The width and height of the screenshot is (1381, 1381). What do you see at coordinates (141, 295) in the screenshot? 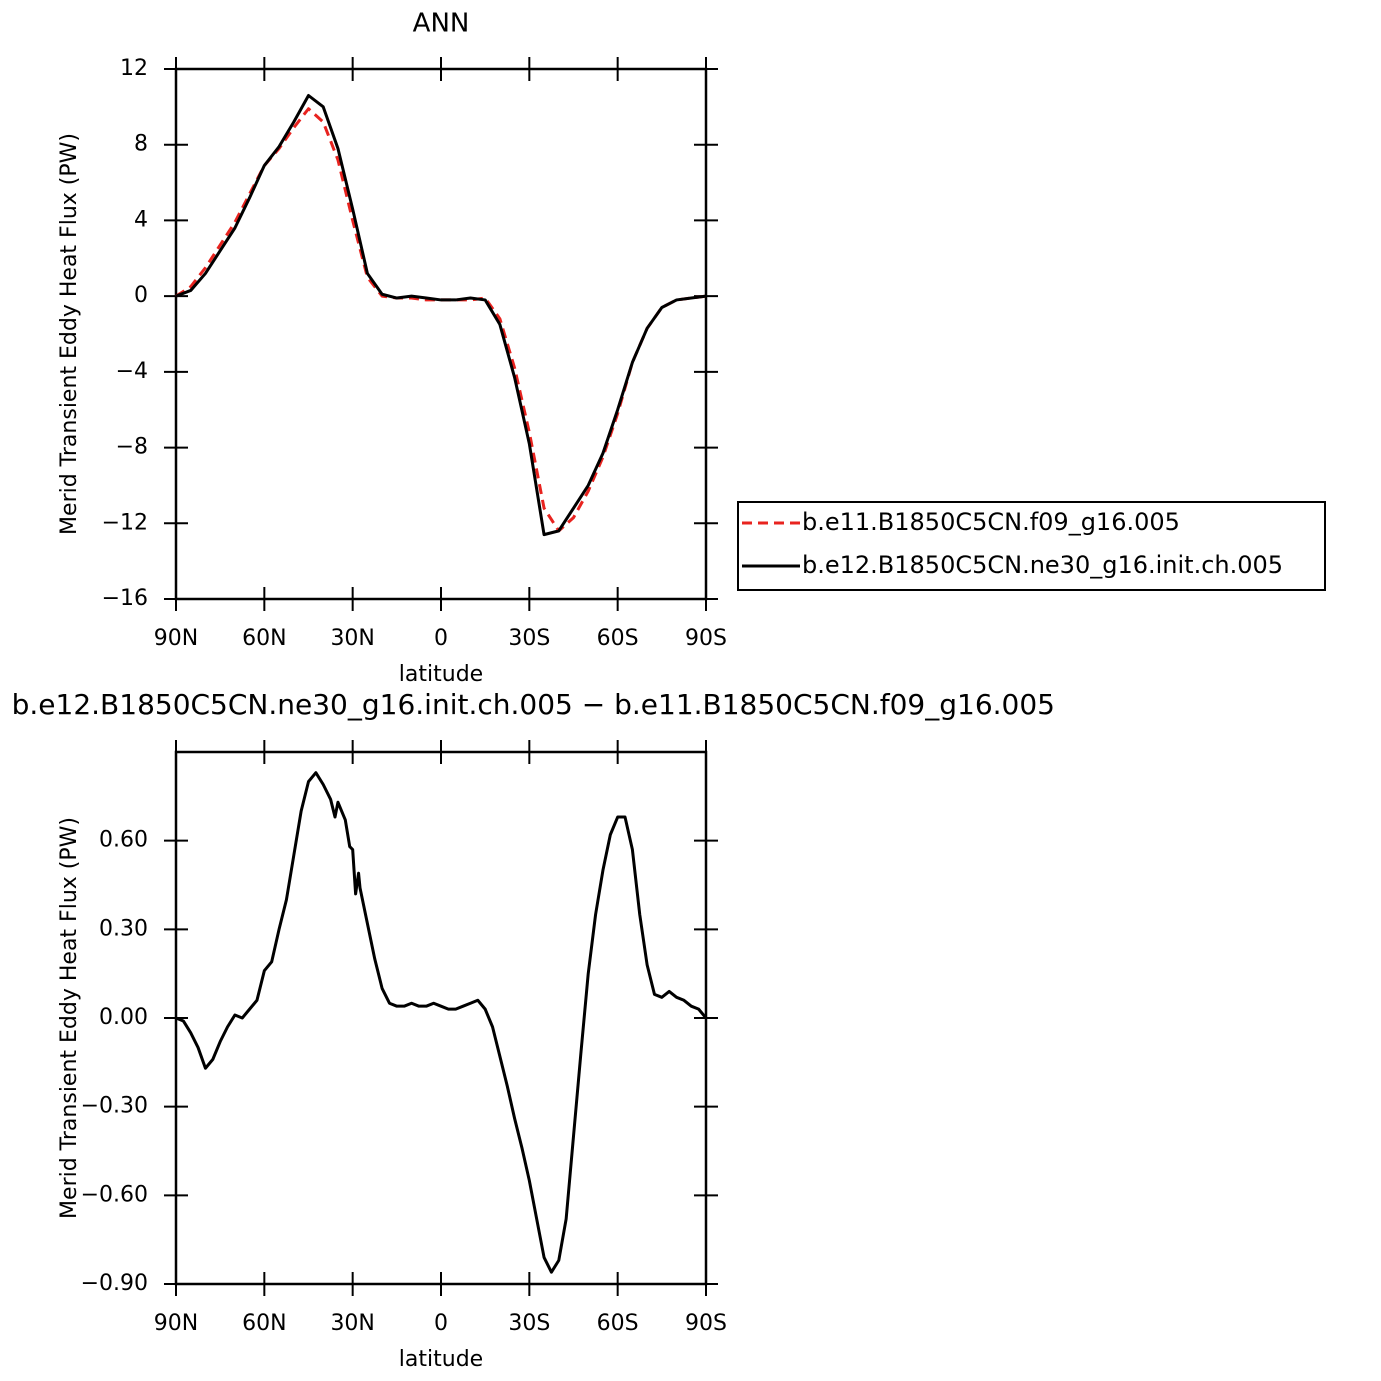
I see `y-tick-label: 0` at bounding box center [141, 295].